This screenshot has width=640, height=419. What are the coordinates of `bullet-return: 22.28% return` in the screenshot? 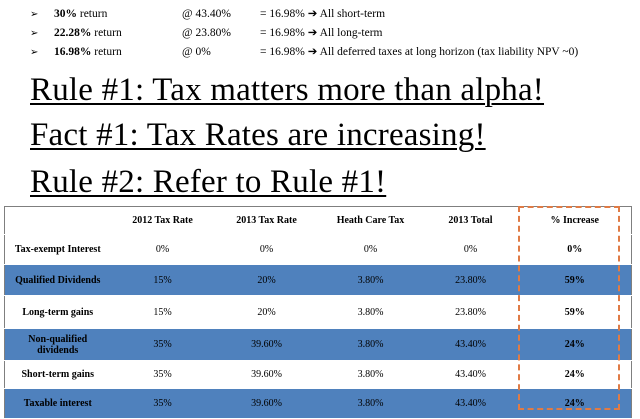 It's located at (88, 33).